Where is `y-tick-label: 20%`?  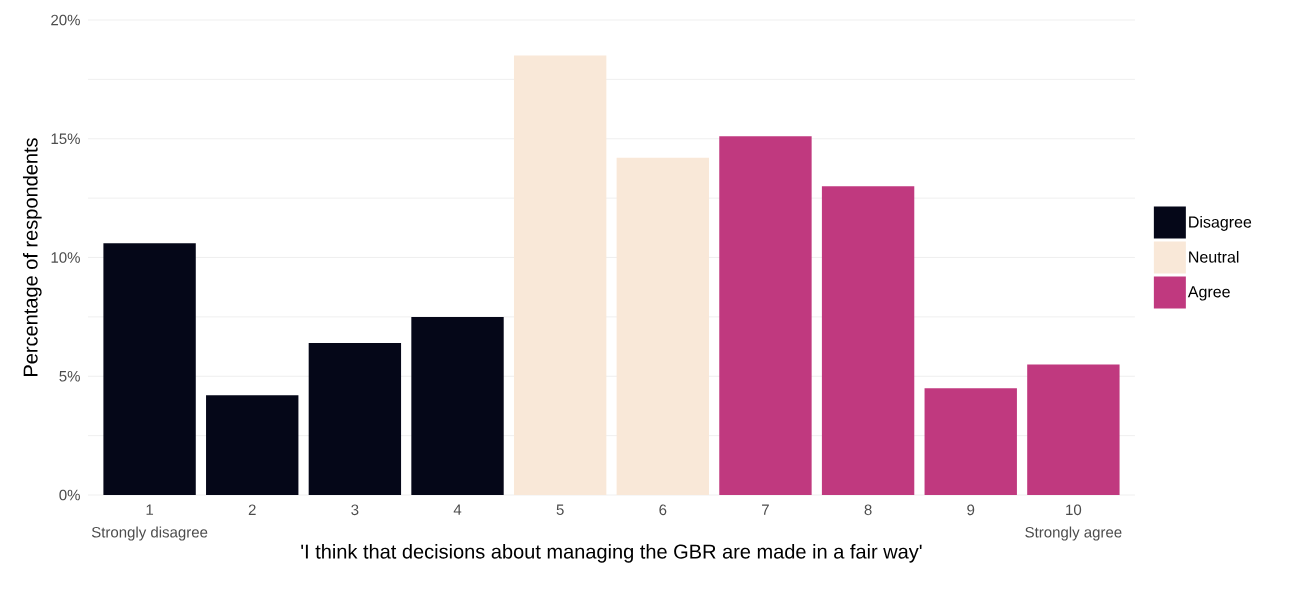 y-tick-label: 20% is located at coordinates (65, 20).